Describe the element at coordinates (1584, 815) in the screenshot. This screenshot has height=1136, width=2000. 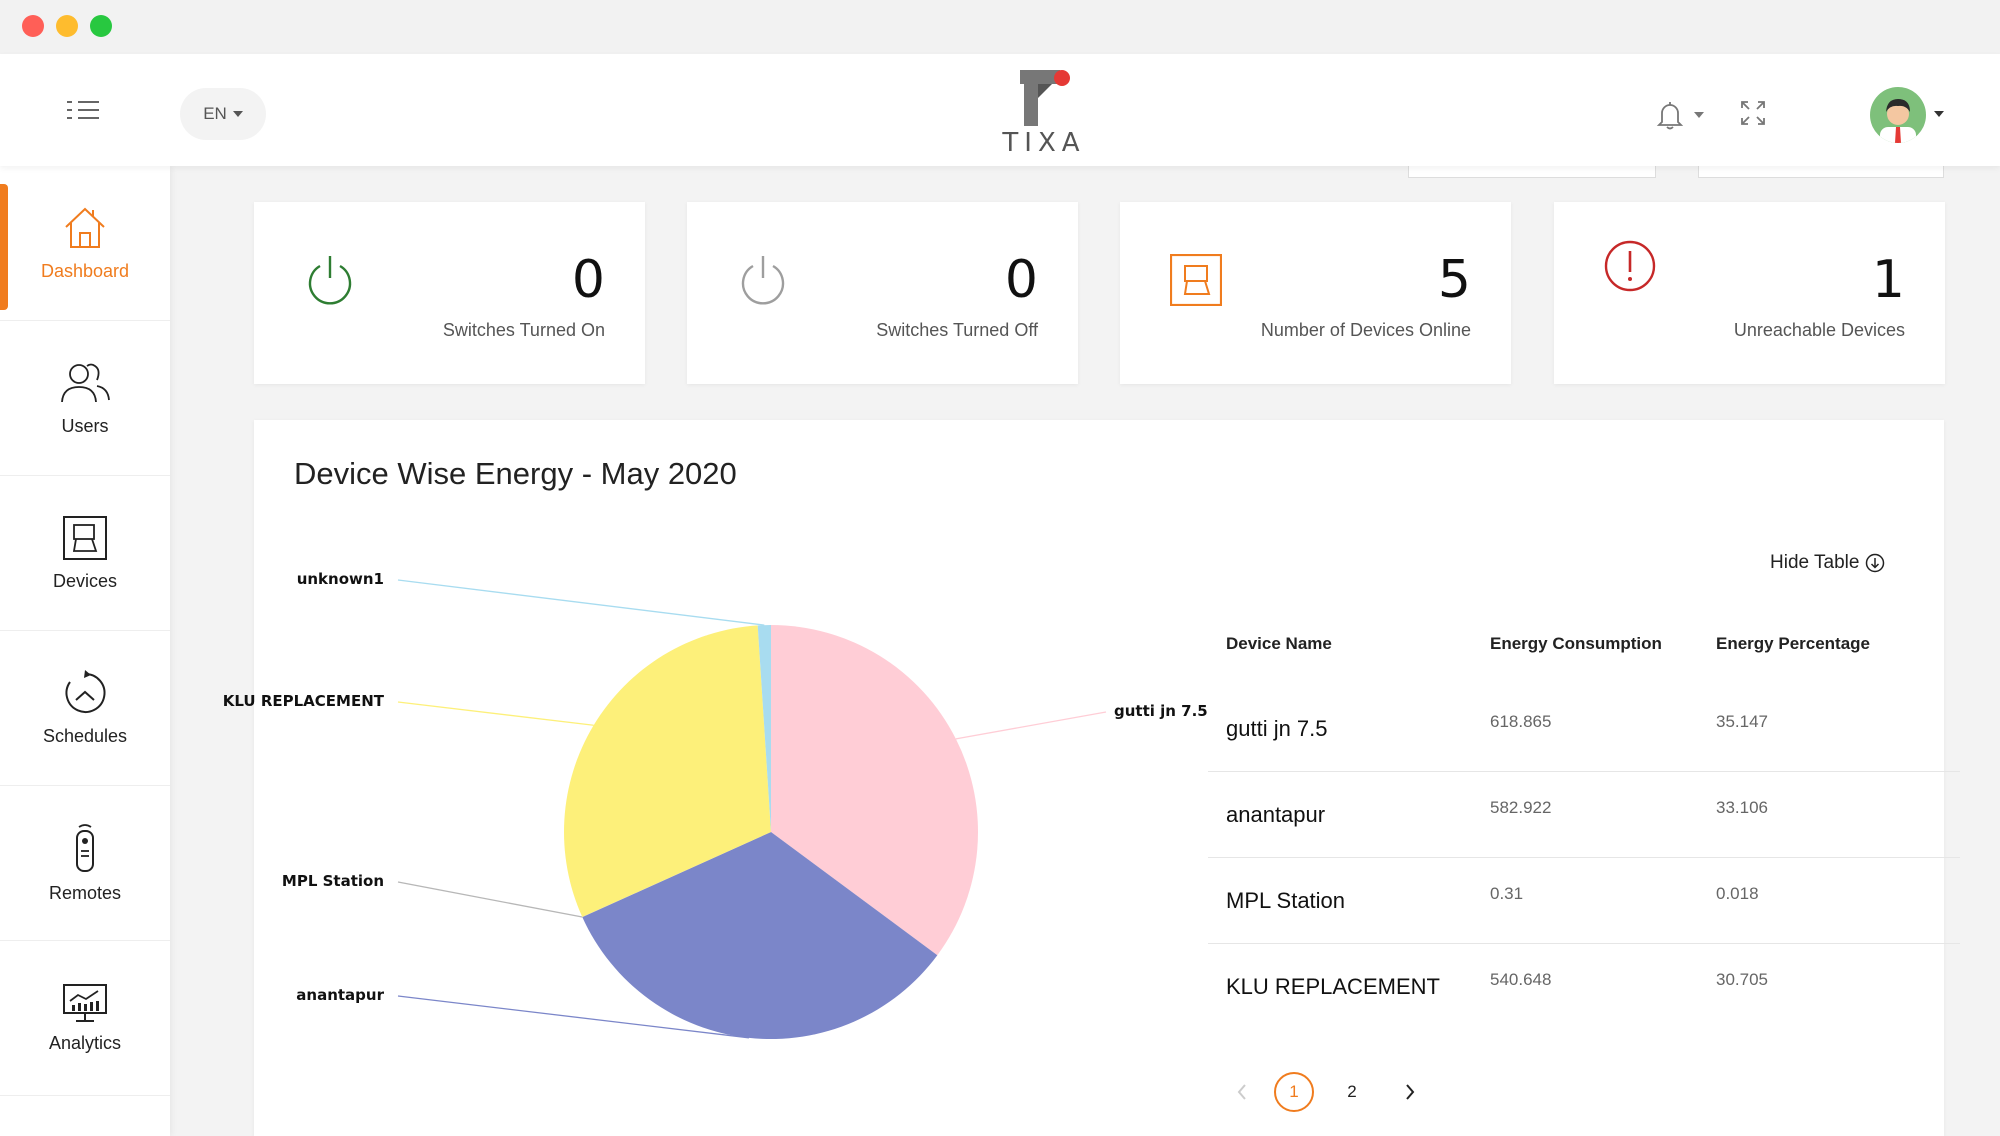
I see `table-row: anantapur 582.922 33.106` at that location.